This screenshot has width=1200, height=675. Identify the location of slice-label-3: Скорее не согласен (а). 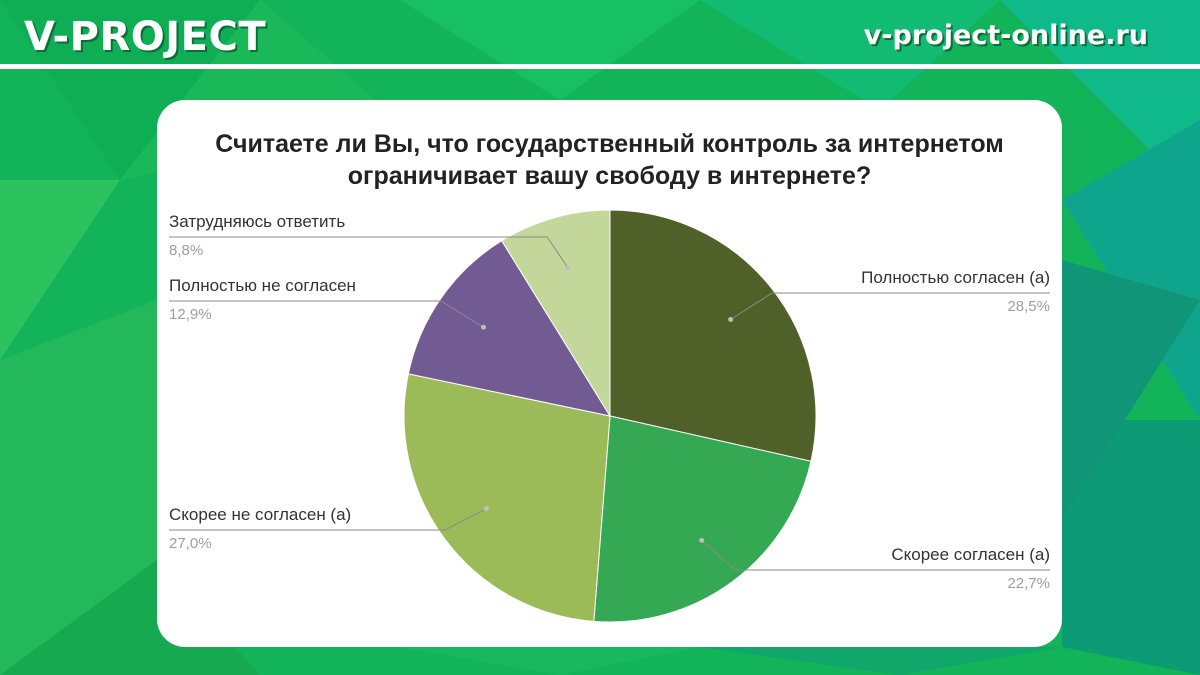
(260, 514).